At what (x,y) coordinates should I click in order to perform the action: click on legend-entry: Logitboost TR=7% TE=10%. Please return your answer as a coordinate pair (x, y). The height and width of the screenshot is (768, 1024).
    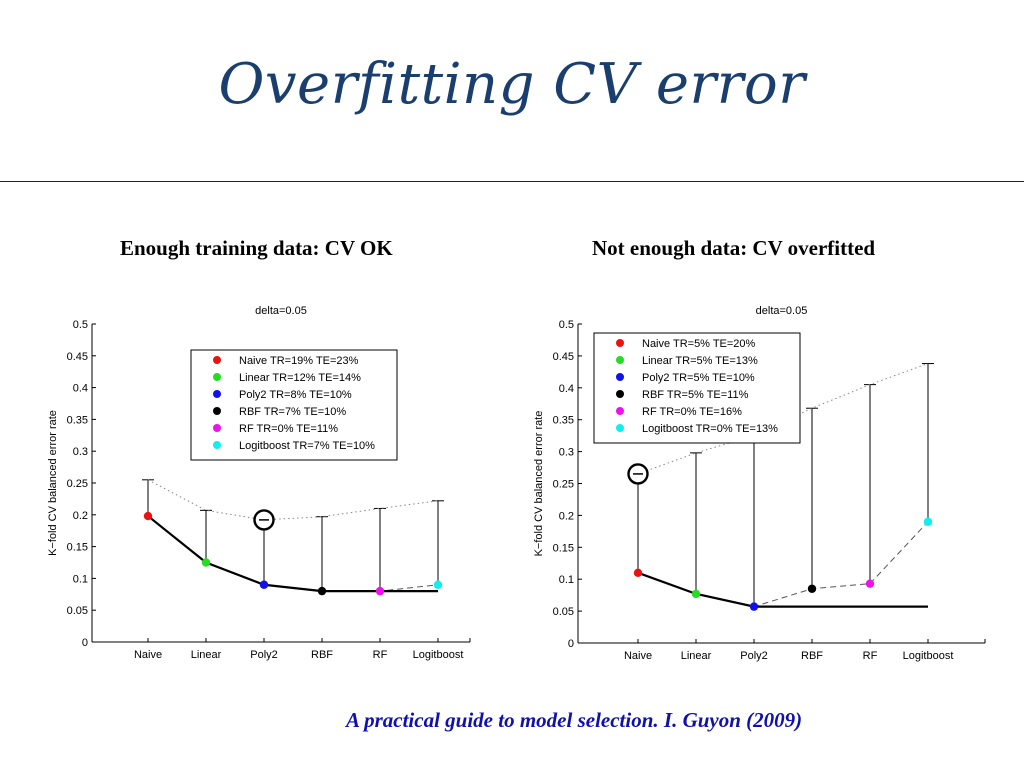
    Looking at the image, I should click on (307, 446).